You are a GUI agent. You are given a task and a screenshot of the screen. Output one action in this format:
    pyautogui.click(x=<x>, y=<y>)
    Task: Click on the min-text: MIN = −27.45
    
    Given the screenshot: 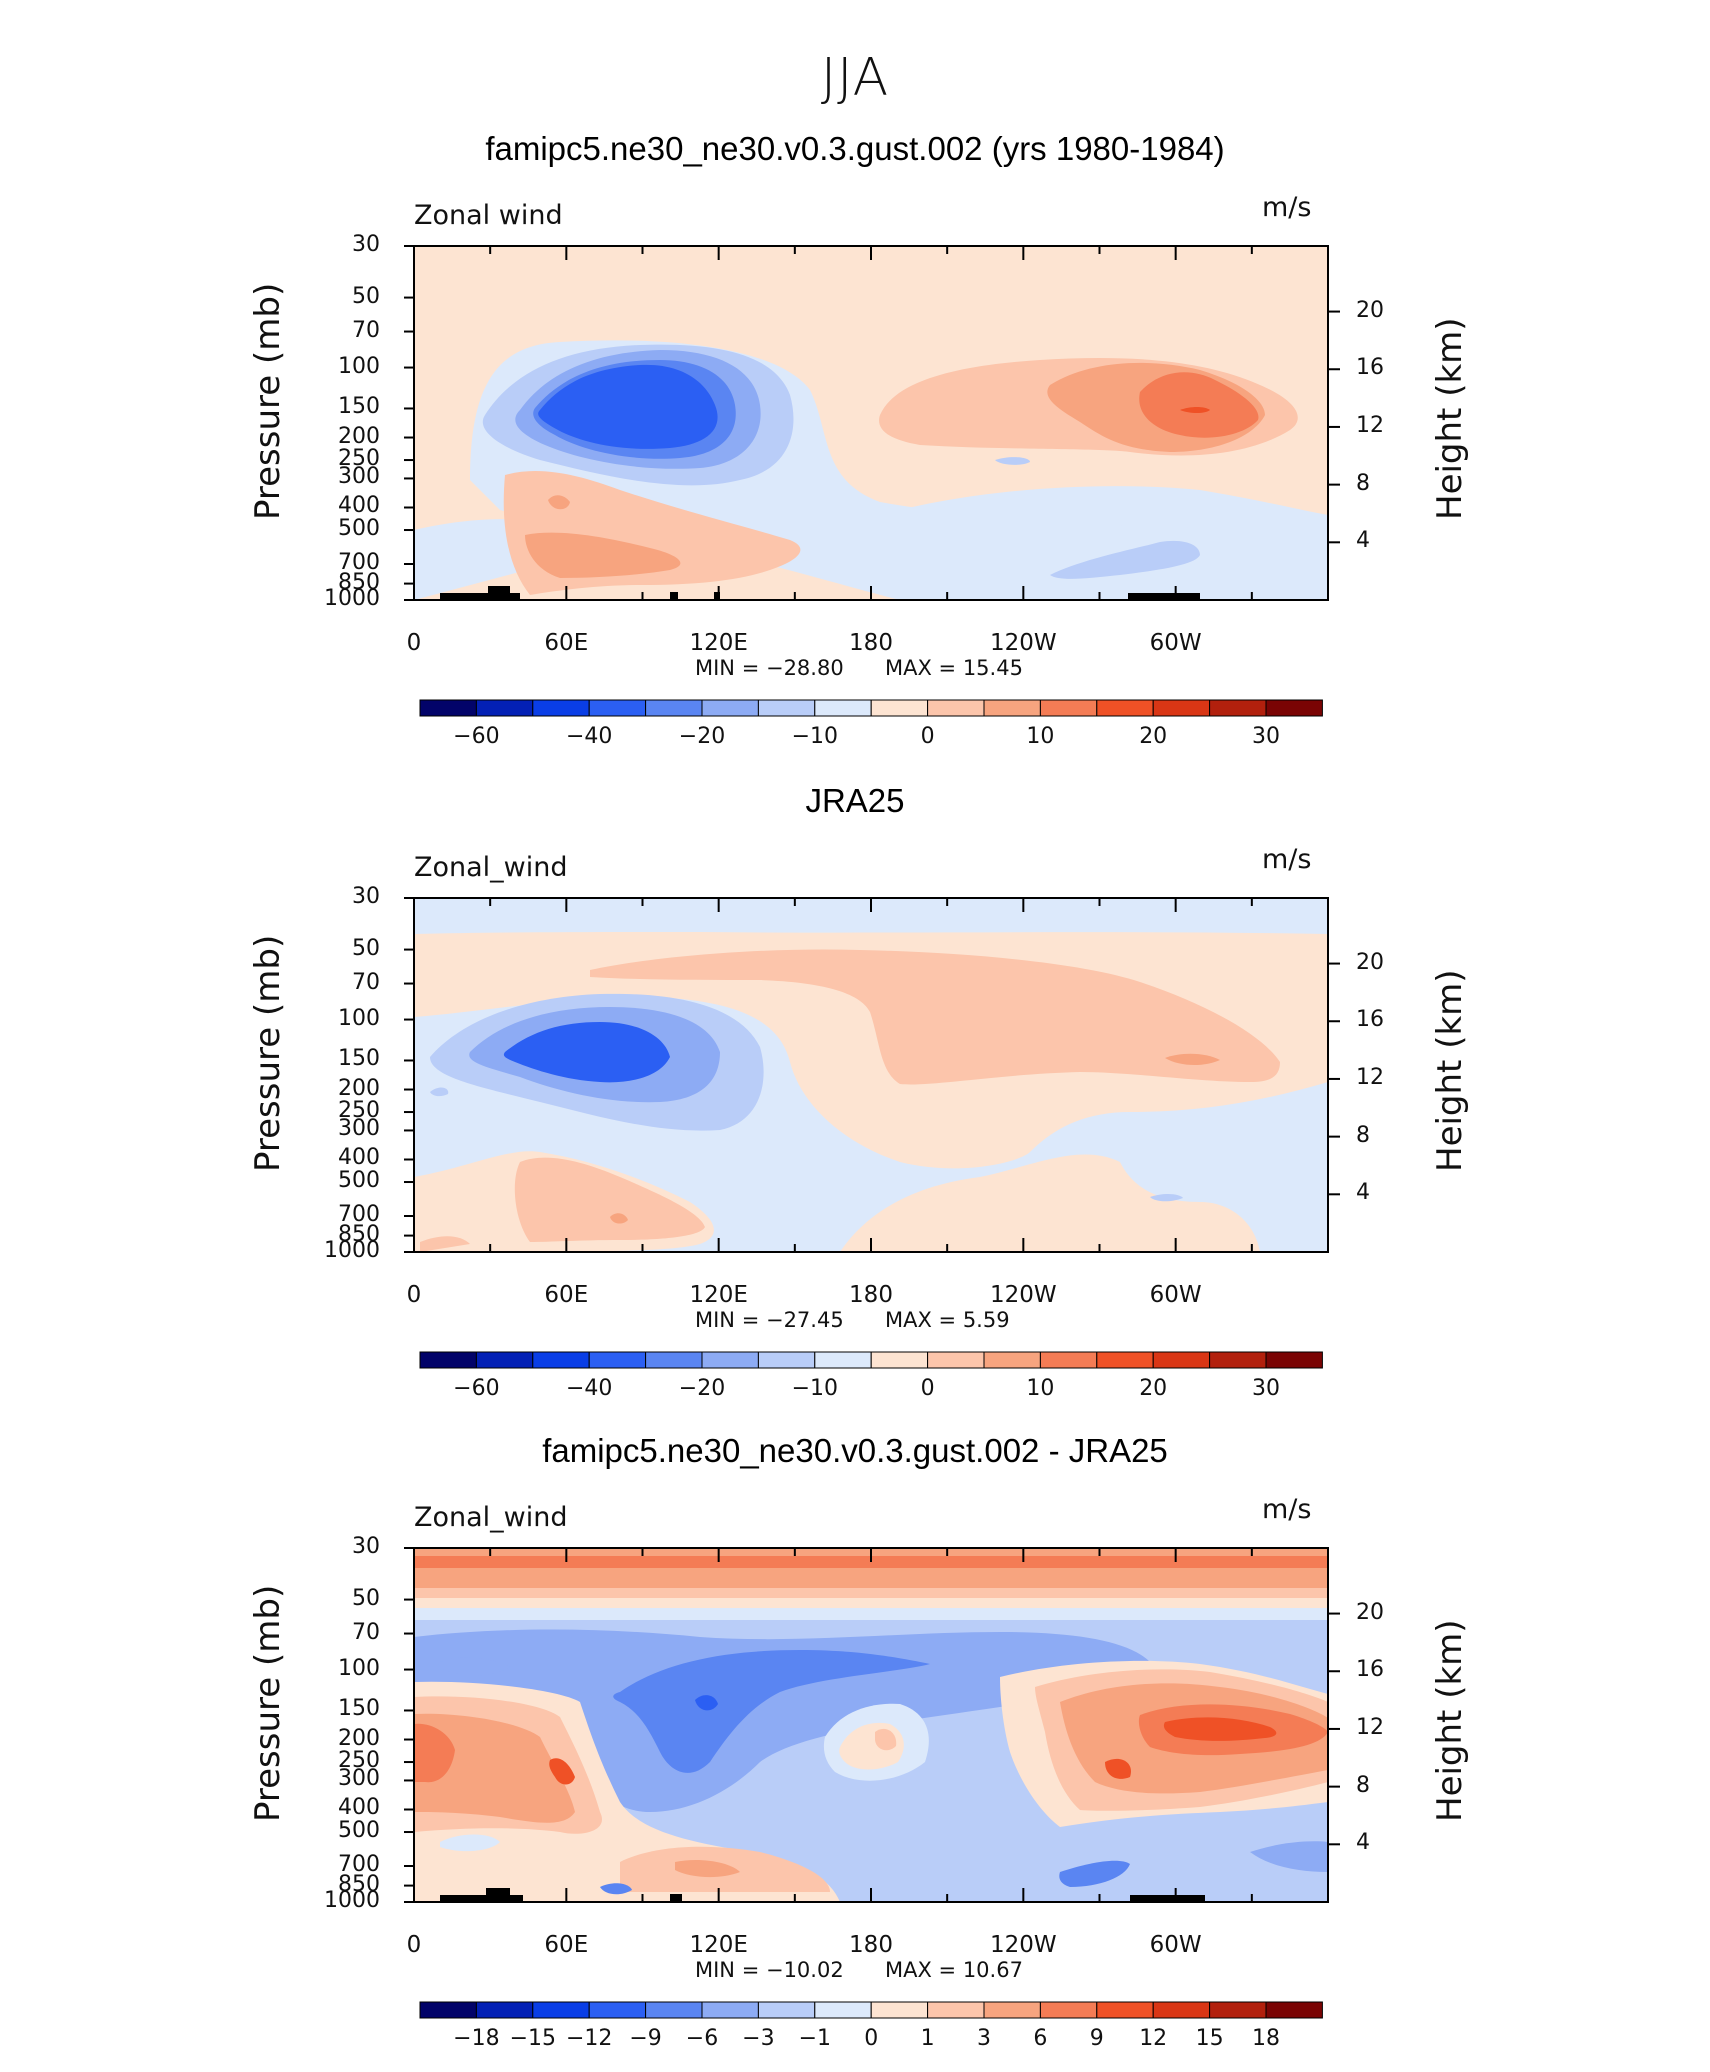 What is the action you would take?
    pyautogui.click(x=769, y=1320)
    